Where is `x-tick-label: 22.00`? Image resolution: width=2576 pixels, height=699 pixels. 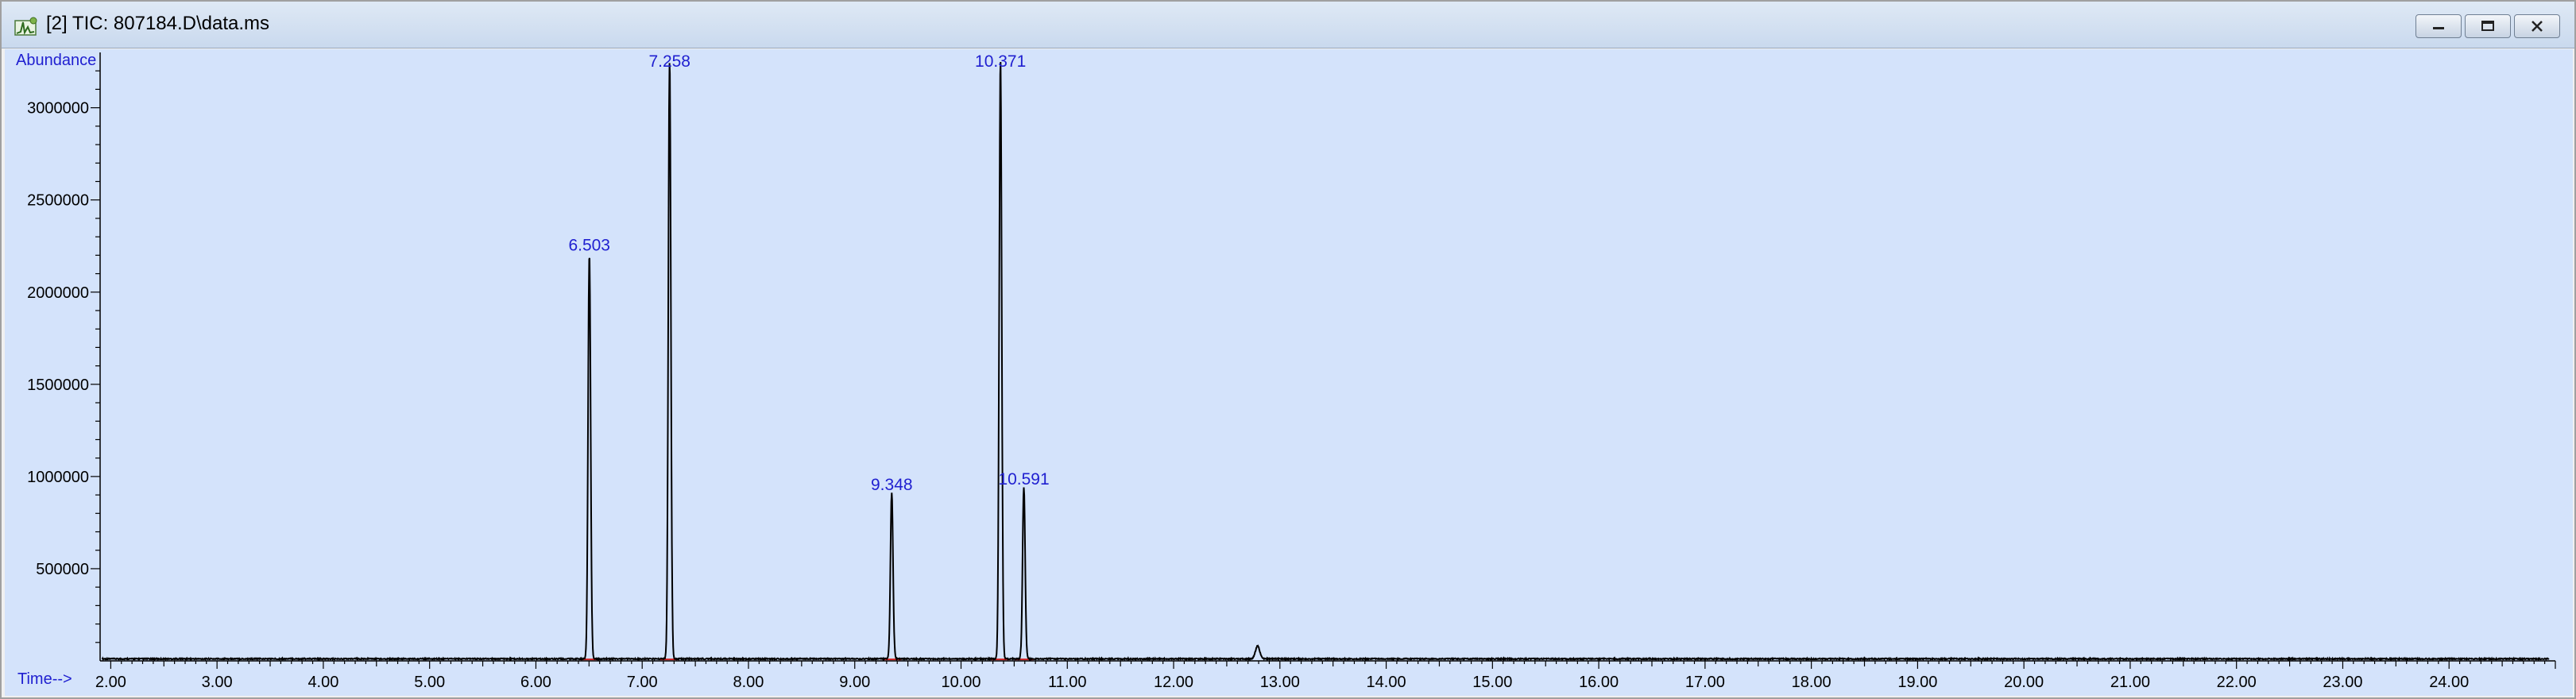
x-tick-label: 22.00 is located at coordinates (2237, 682).